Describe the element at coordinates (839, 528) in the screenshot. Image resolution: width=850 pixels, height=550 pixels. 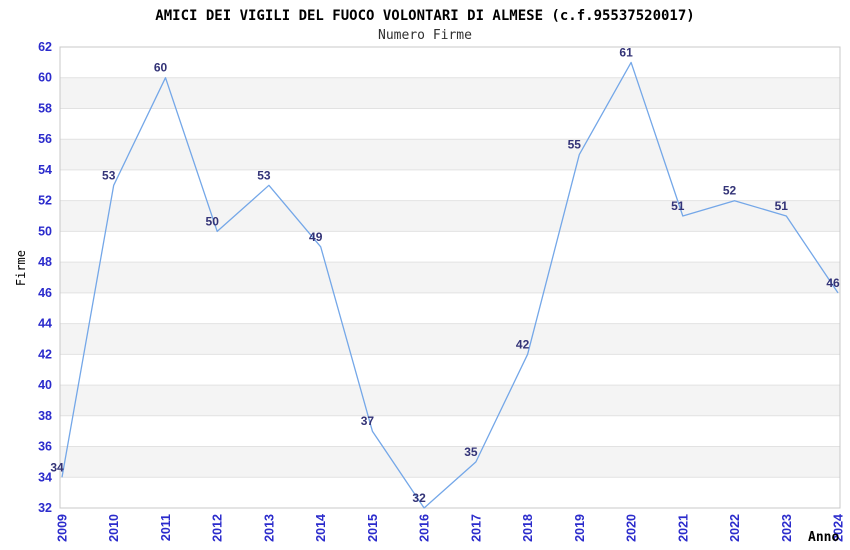
I see `x-tick-label: 2024` at that location.